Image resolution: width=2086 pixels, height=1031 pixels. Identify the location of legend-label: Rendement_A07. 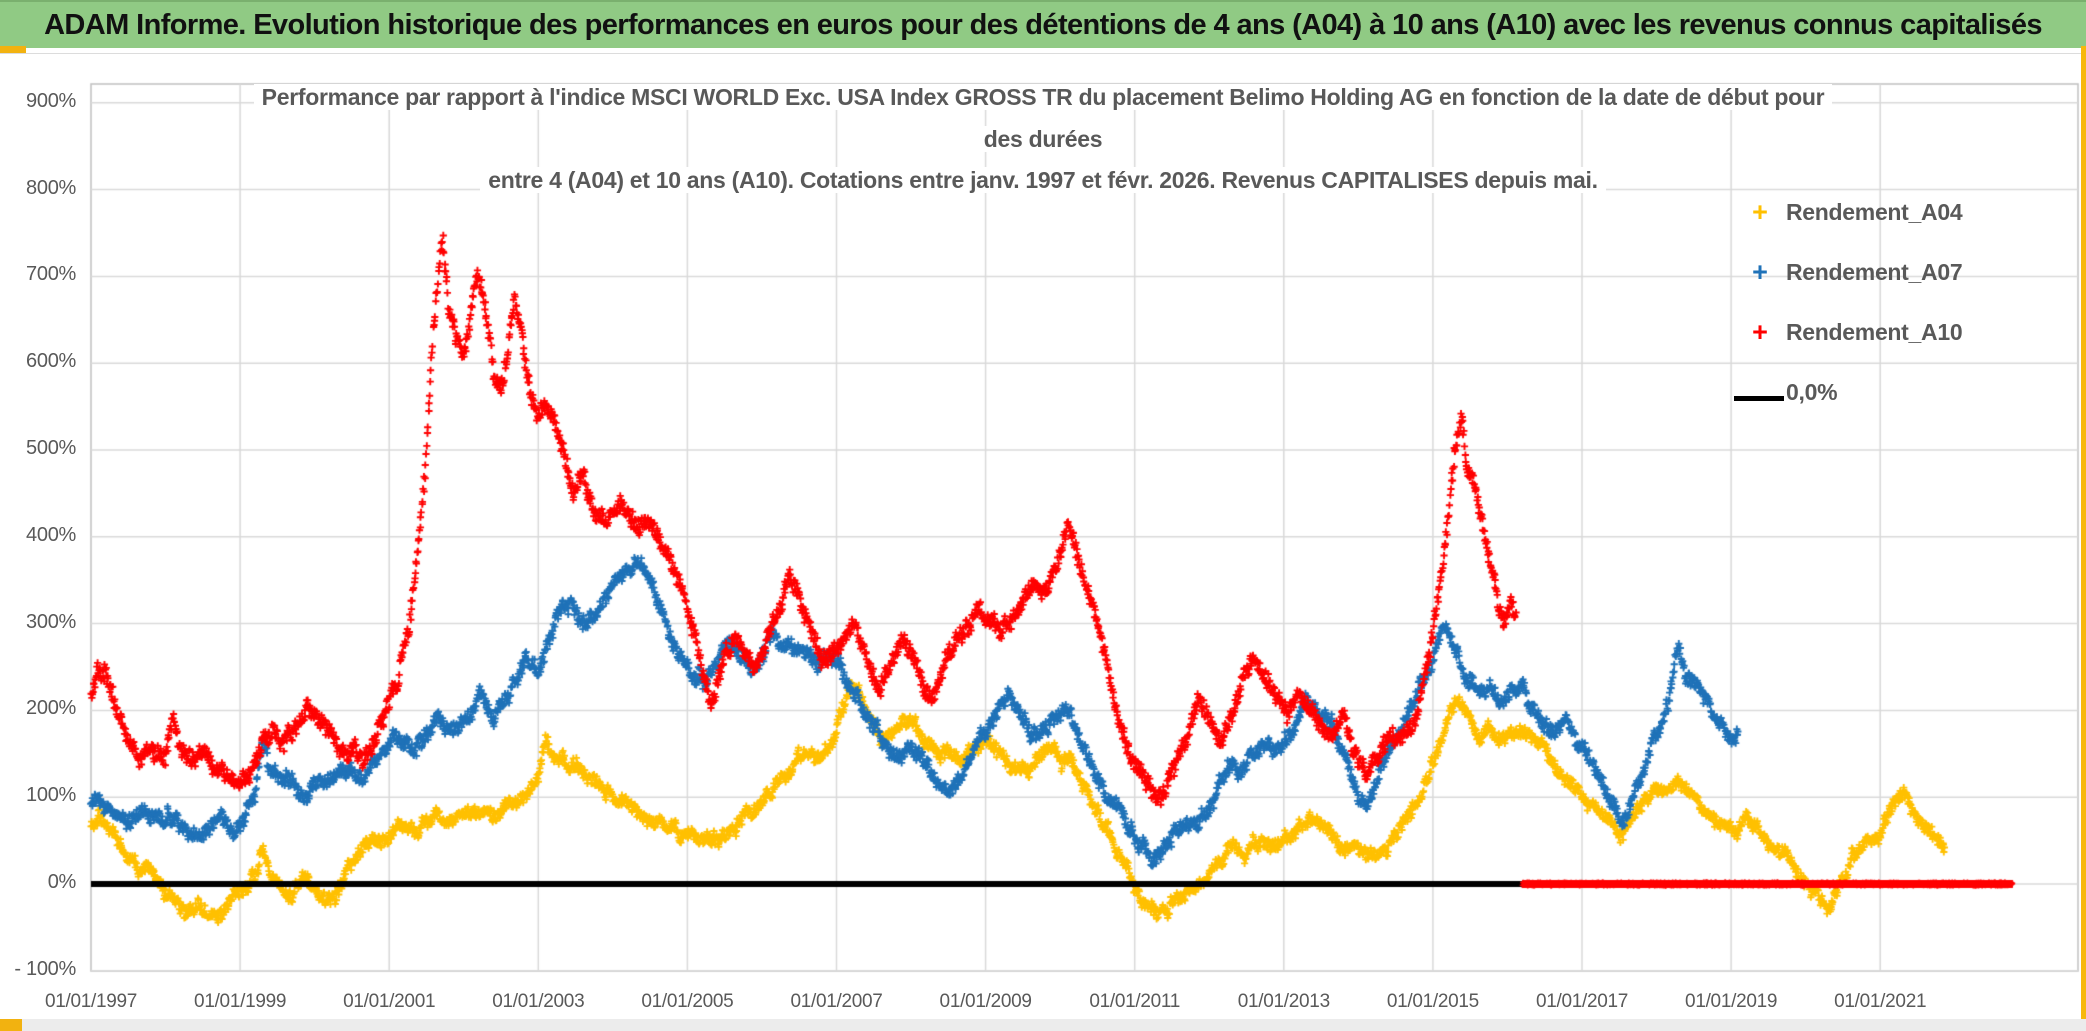
(1874, 271).